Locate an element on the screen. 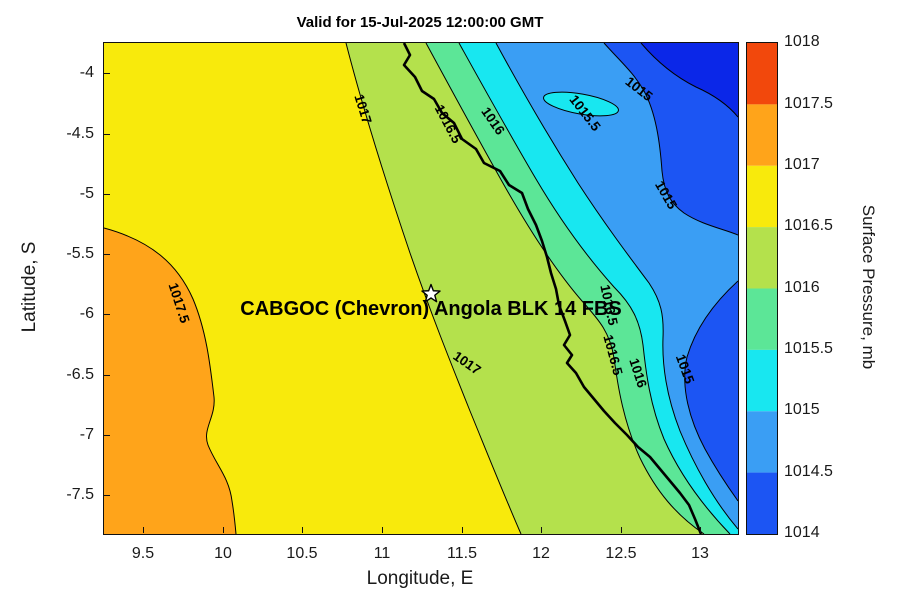  x-tick-label: 13 is located at coordinates (700, 553).